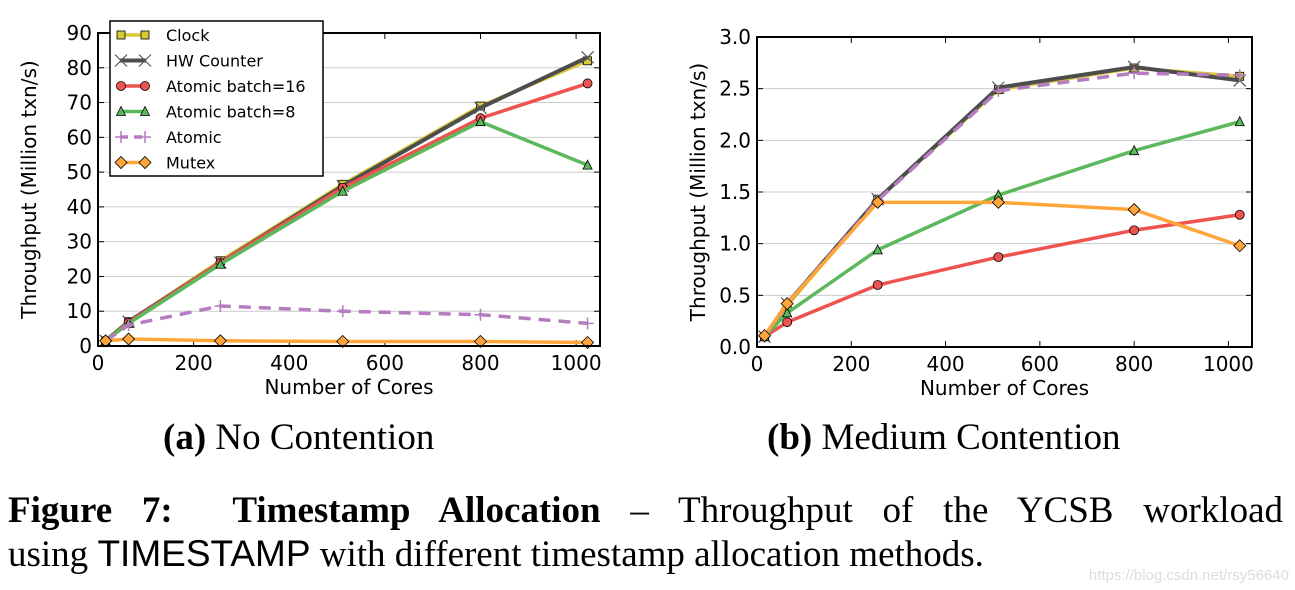 Image resolution: width=1295 pixels, height=590 pixels. I want to click on y-tick-label: 30, so click(79, 242).